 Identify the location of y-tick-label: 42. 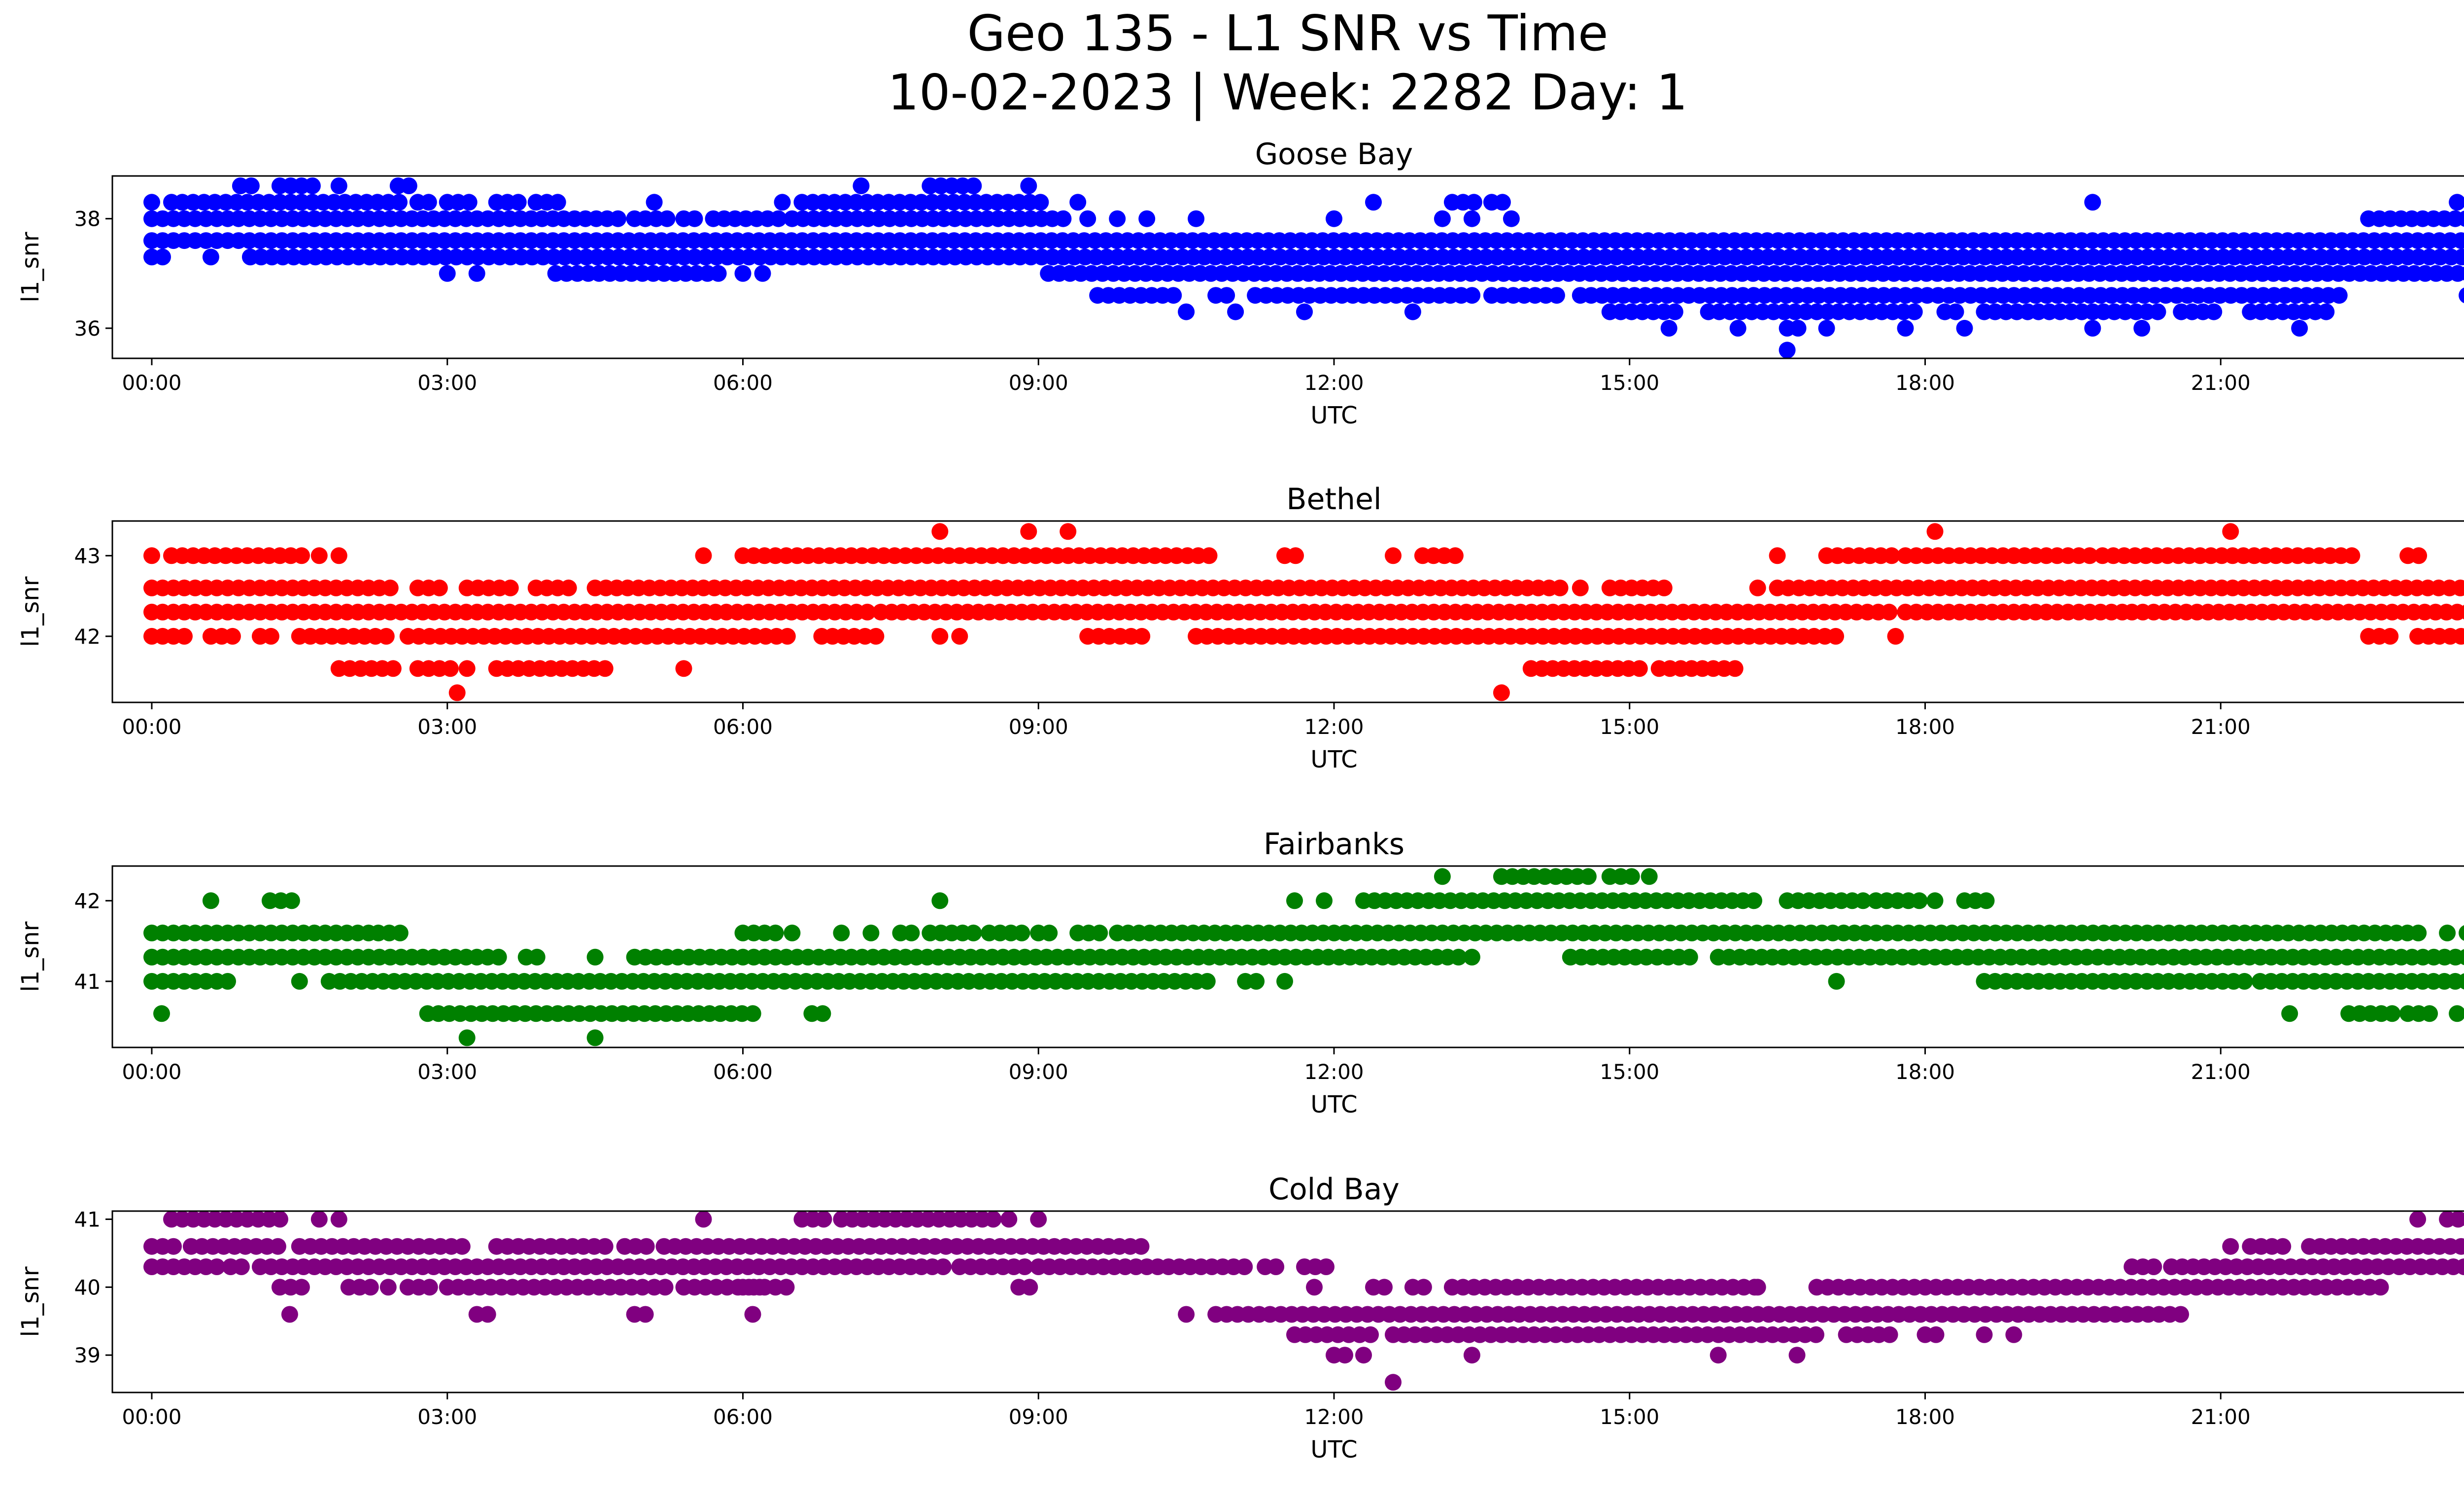
(87, 901).